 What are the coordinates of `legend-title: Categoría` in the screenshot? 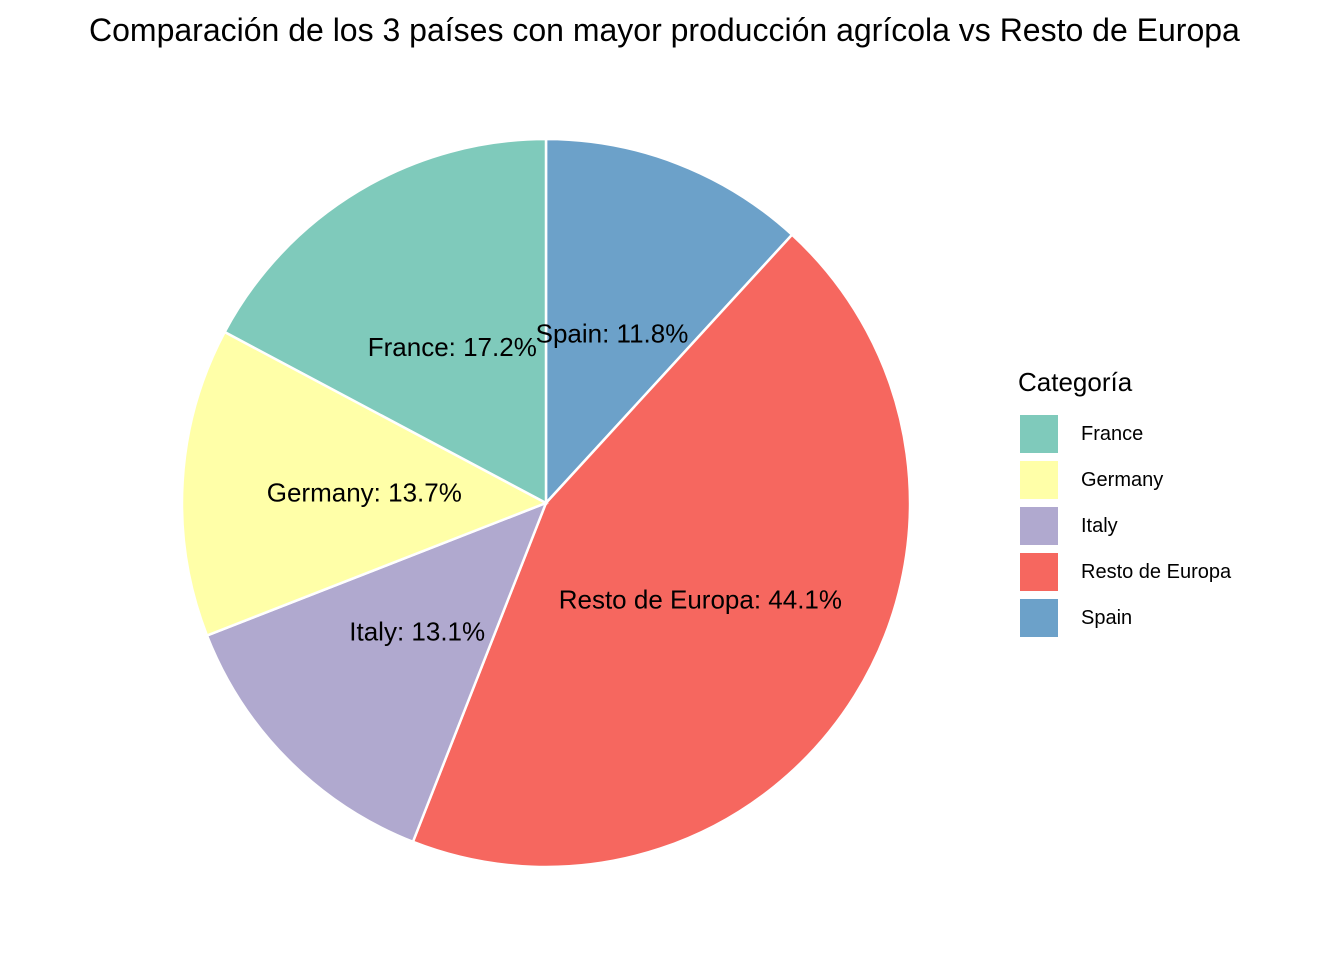 It's located at (1075, 382).